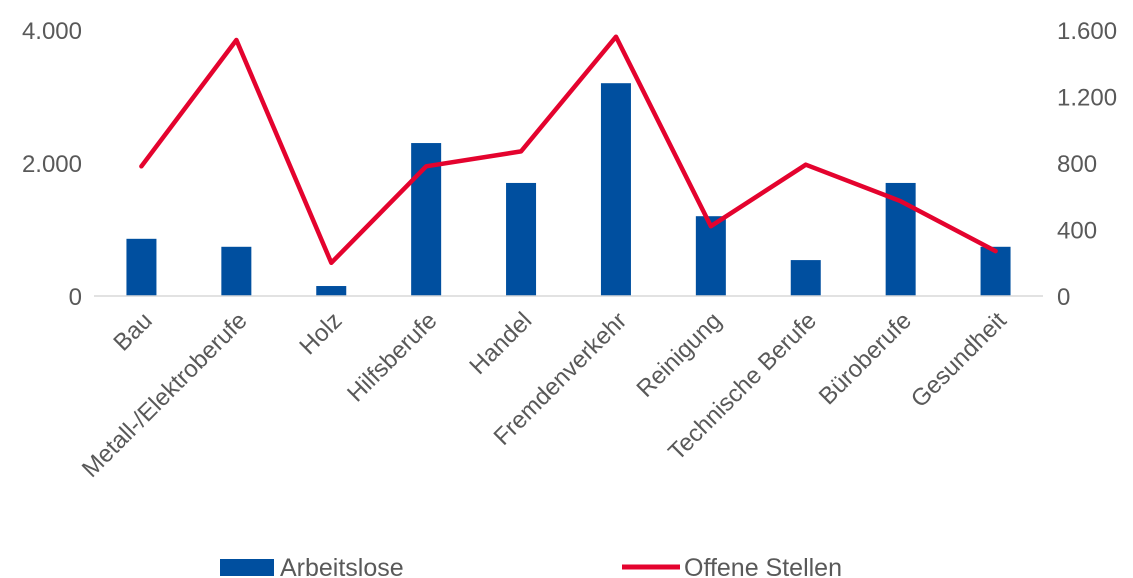  Describe the element at coordinates (1077, 231) in the screenshot. I see `right-tick-label: 400` at that location.